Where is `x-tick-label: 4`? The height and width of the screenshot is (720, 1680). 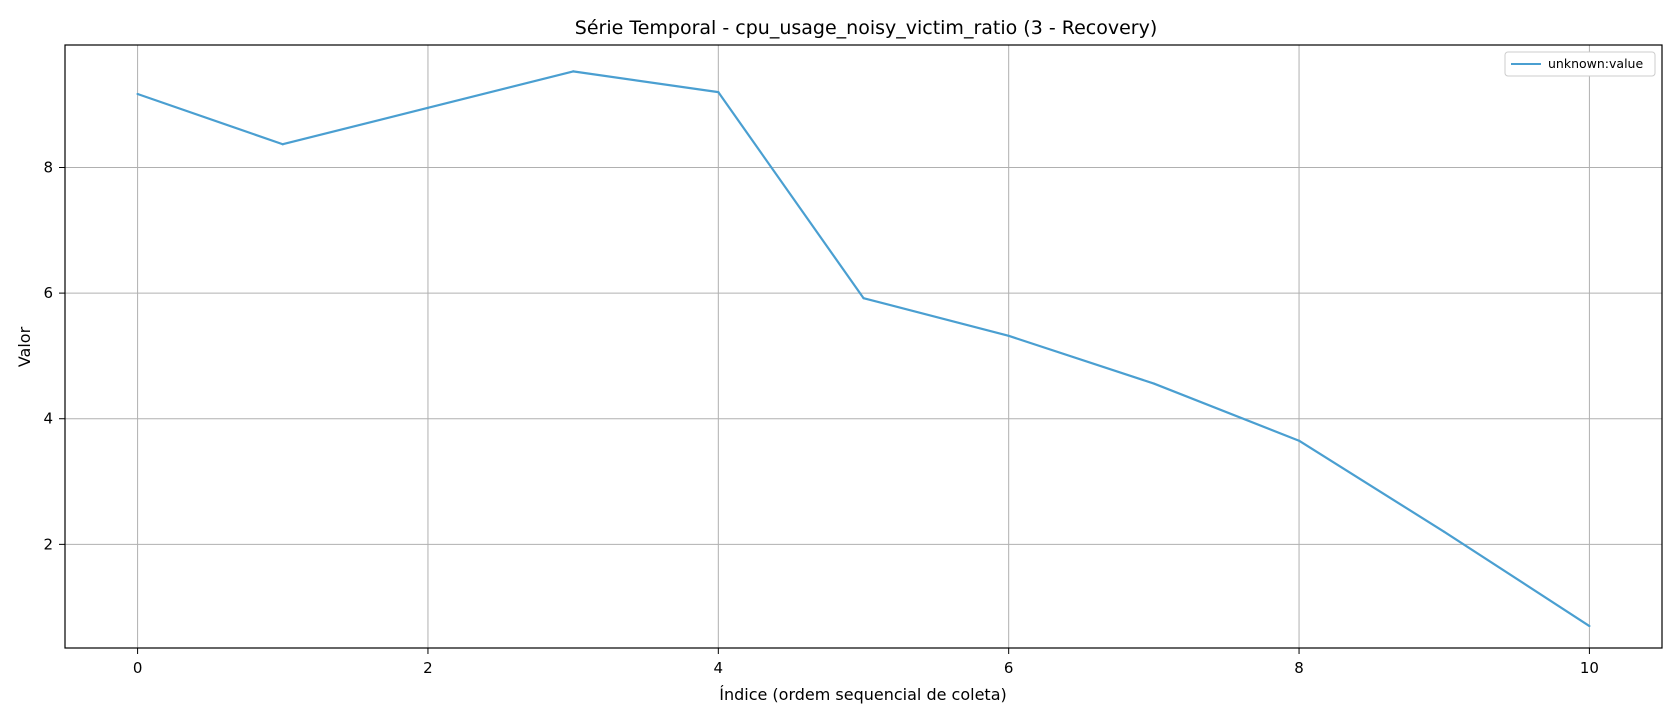
x-tick-label: 4 is located at coordinates (719, 668).